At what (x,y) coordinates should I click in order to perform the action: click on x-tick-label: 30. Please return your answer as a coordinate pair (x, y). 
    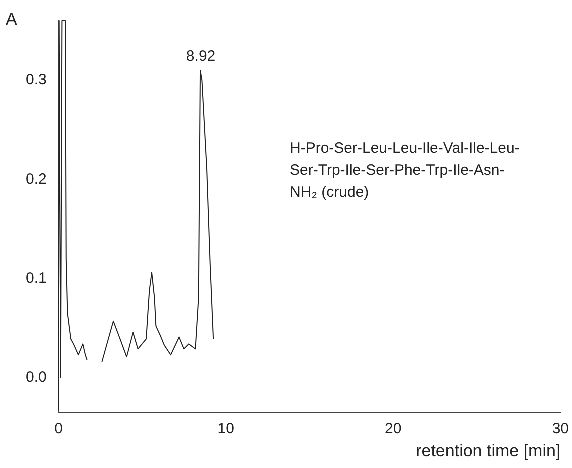
    Looking at the image, I should click on (560, 429).